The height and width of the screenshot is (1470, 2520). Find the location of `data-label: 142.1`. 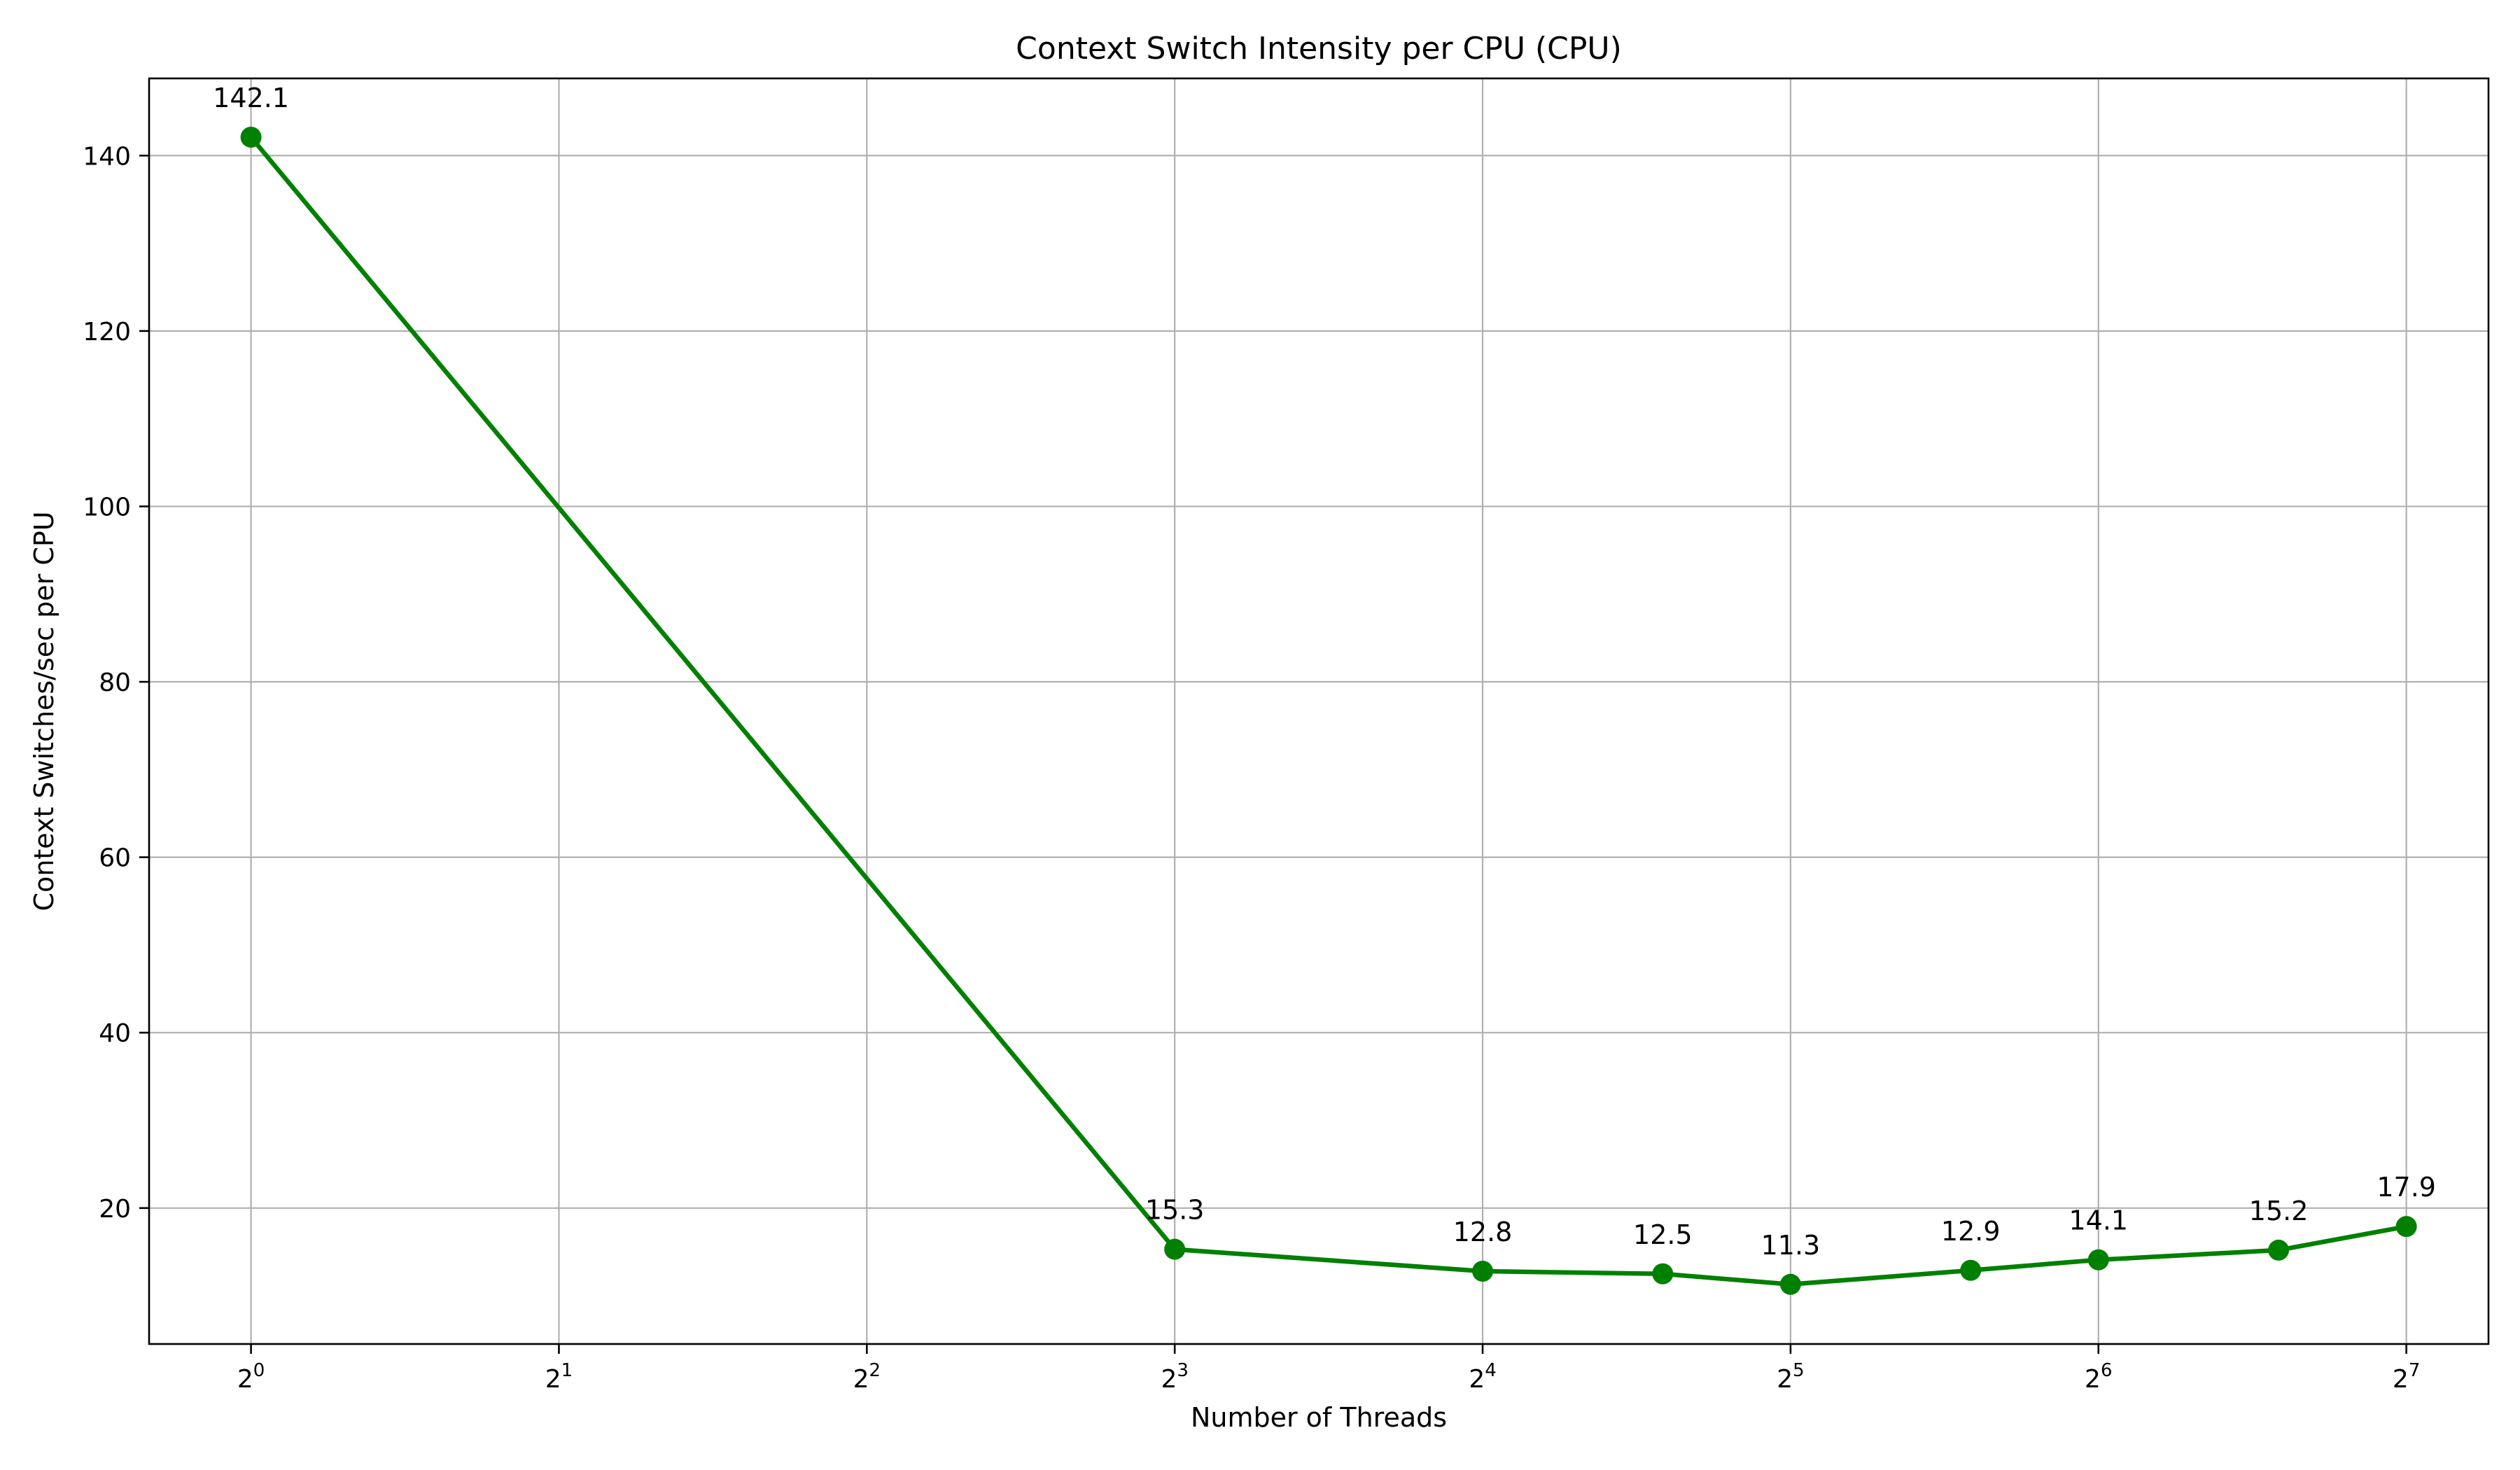

data-label: 142.1 is located at coordinates (251, 98).